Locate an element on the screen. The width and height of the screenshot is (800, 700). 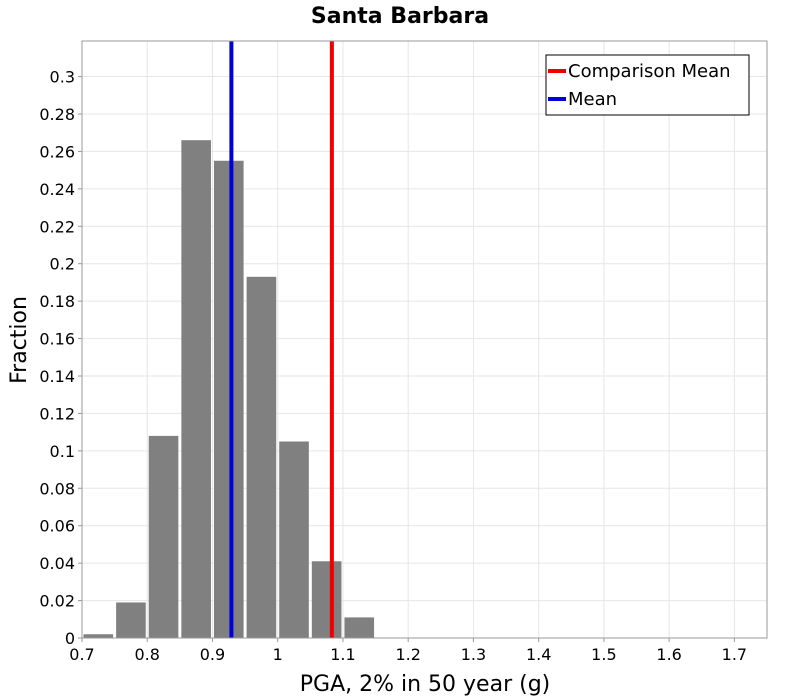
reference-lines is located at coordinates (281, 339).